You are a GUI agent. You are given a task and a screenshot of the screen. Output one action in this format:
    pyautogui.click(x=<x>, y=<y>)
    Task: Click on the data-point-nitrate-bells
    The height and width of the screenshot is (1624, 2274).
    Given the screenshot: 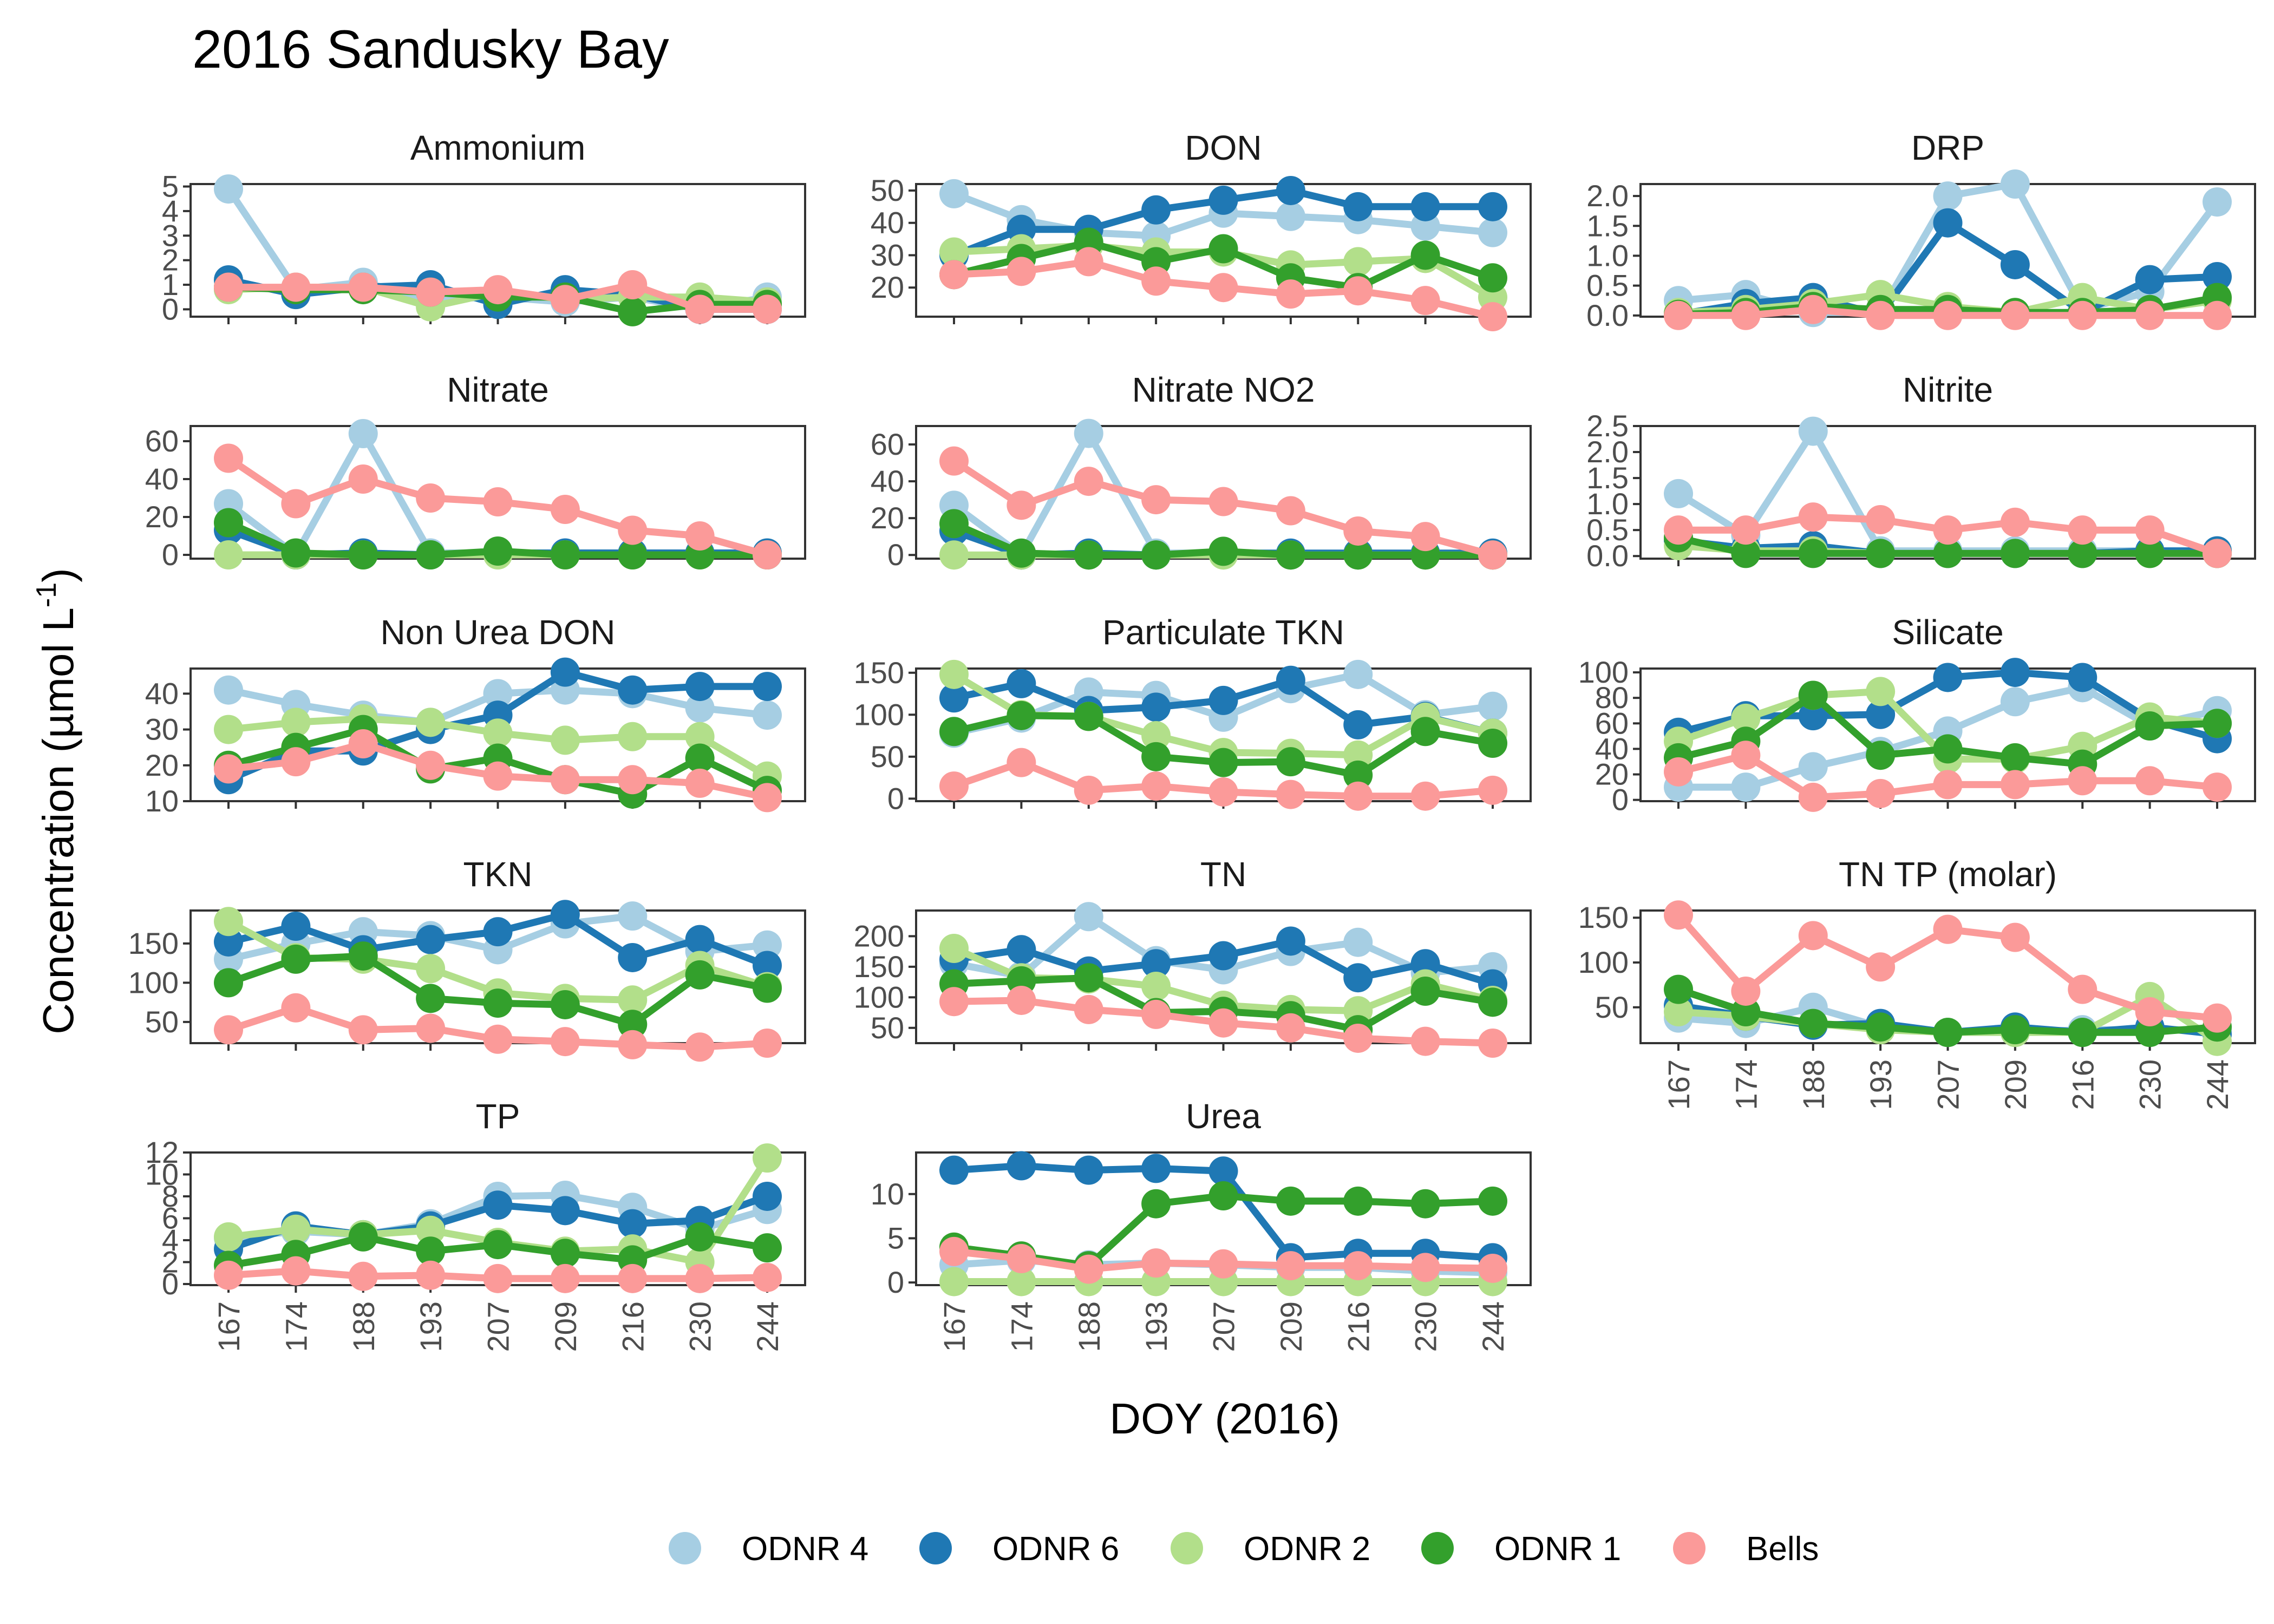 What is the action you would take?
    pyautogui.click(x=431, y=498)
    